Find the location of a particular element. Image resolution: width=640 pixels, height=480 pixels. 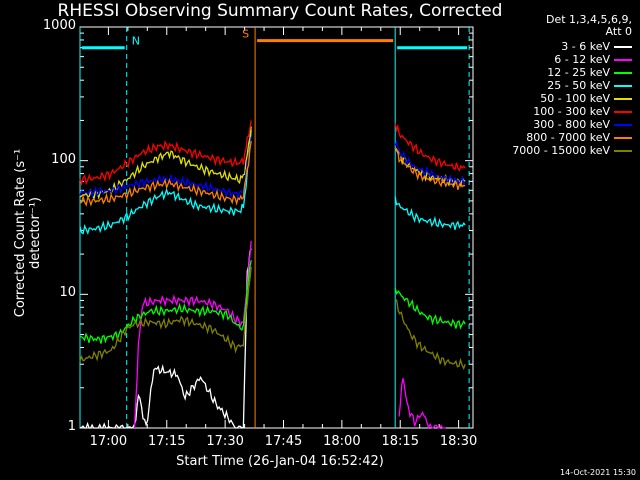

x-tick-label: 17:45 is located at coordinates (283, 441).